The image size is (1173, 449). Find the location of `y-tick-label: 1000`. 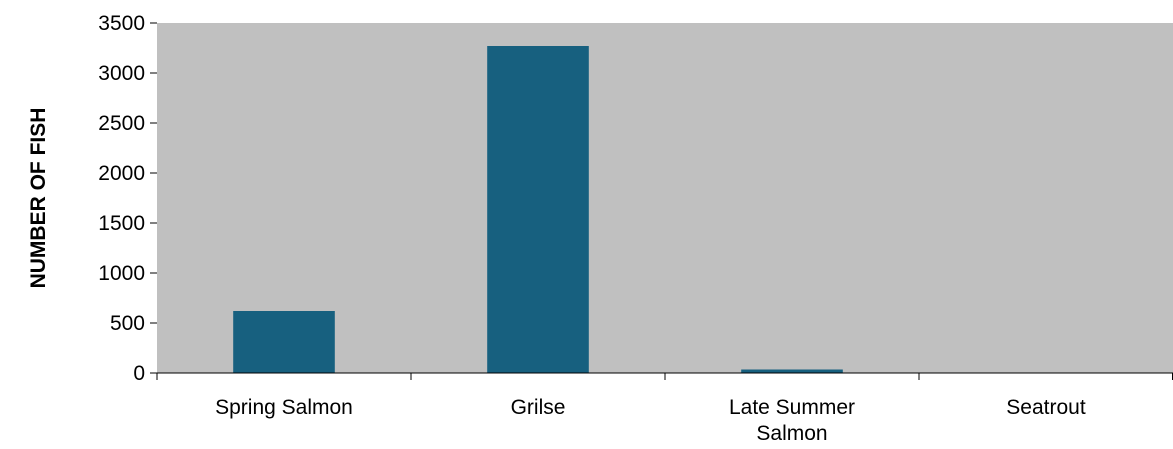

y-tick-label: 1000 is located at coordinates (121, 273).